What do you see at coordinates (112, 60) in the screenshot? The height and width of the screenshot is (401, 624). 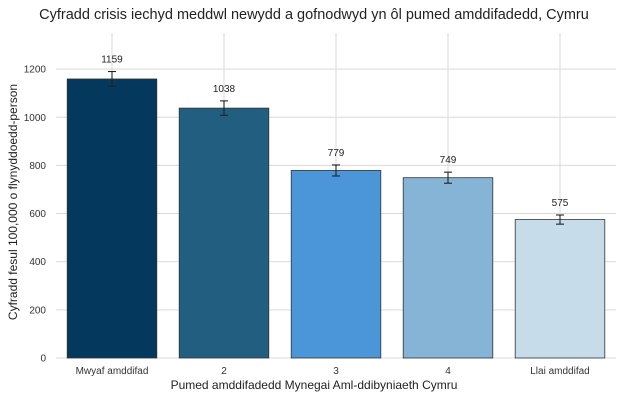 I see `data-label: 1159` at bounding box center [112, 60].